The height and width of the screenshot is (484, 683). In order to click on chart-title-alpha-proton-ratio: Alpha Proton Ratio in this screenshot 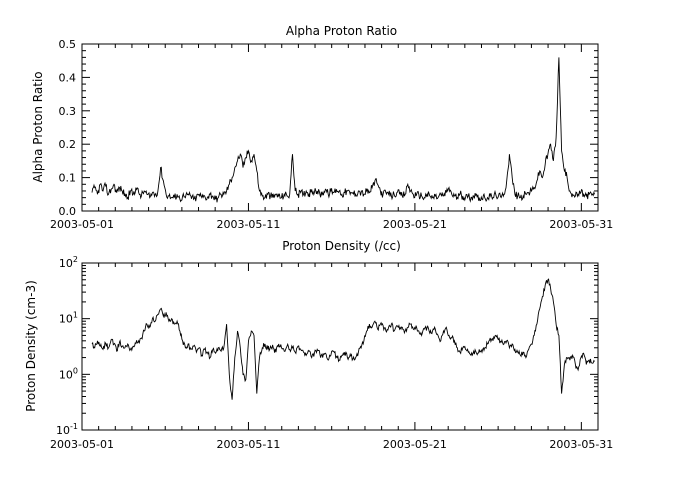, I will do `click(341, 31)`.